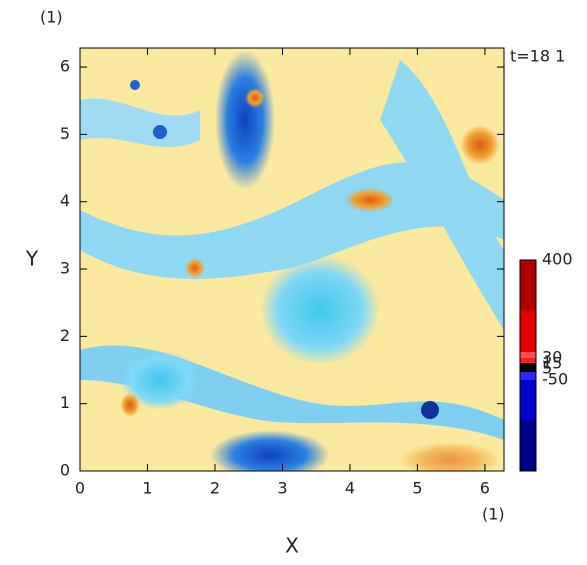  I want to click on y-unit: (1), so click(51, 17).